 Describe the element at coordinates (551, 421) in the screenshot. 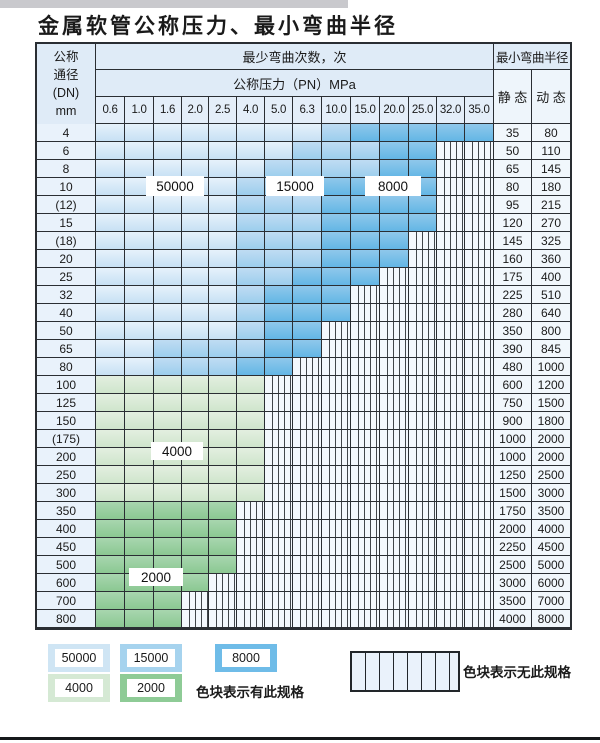

I see `dynamic-radius-cell: 1800` at that location.